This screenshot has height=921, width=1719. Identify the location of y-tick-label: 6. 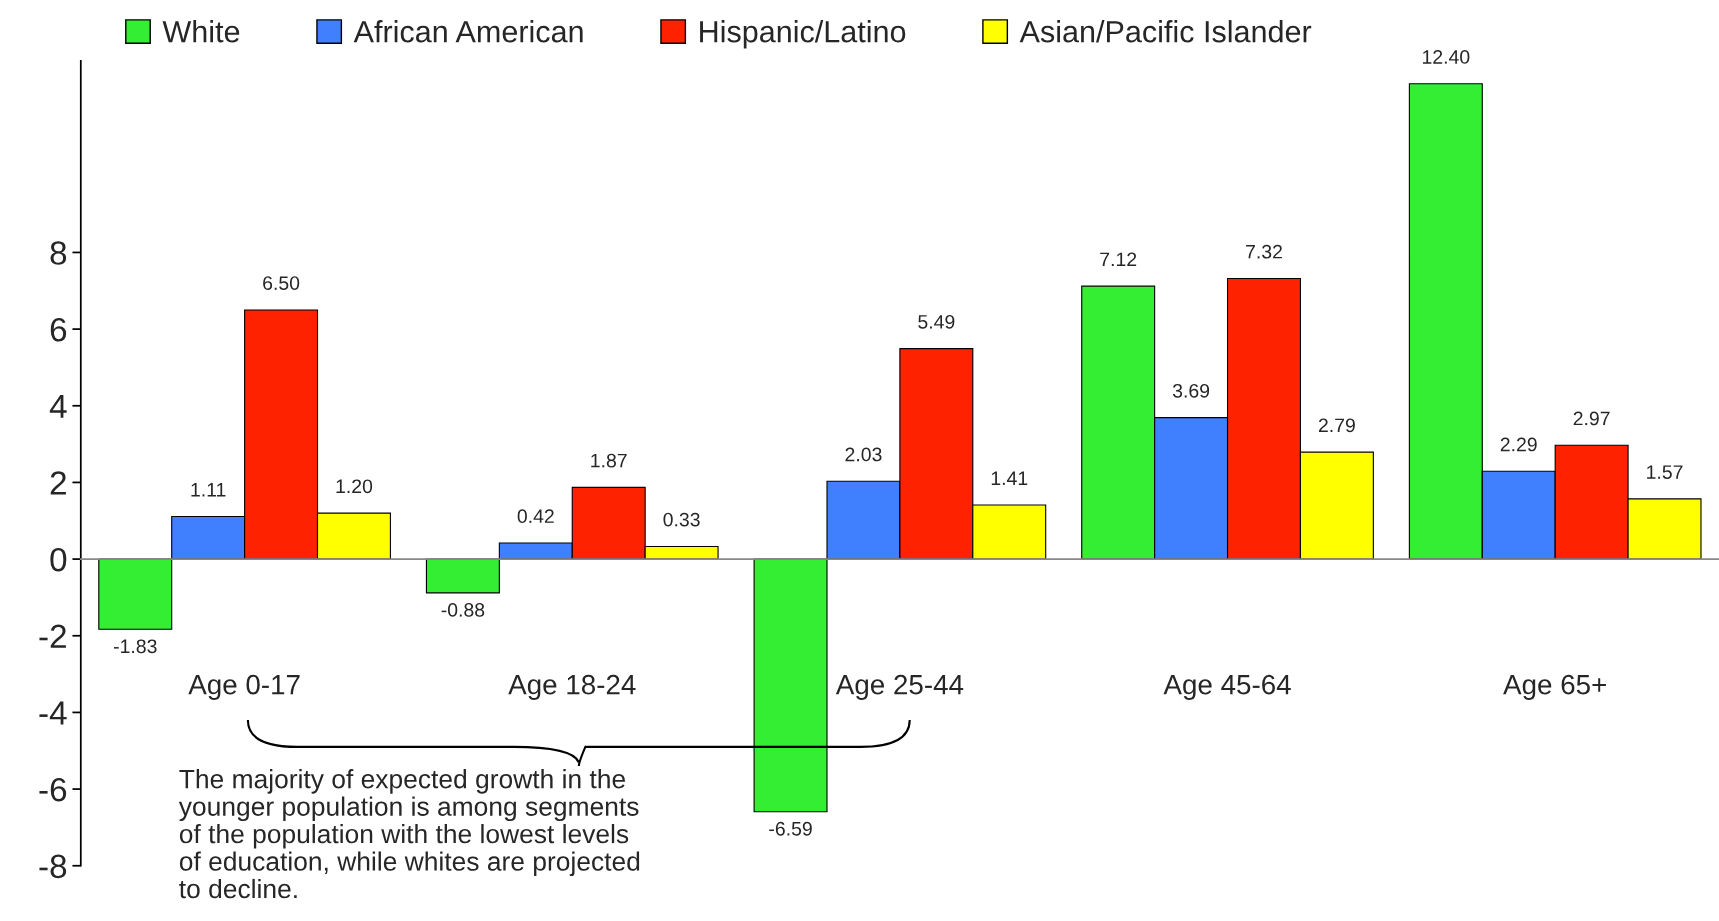
(58, 329).